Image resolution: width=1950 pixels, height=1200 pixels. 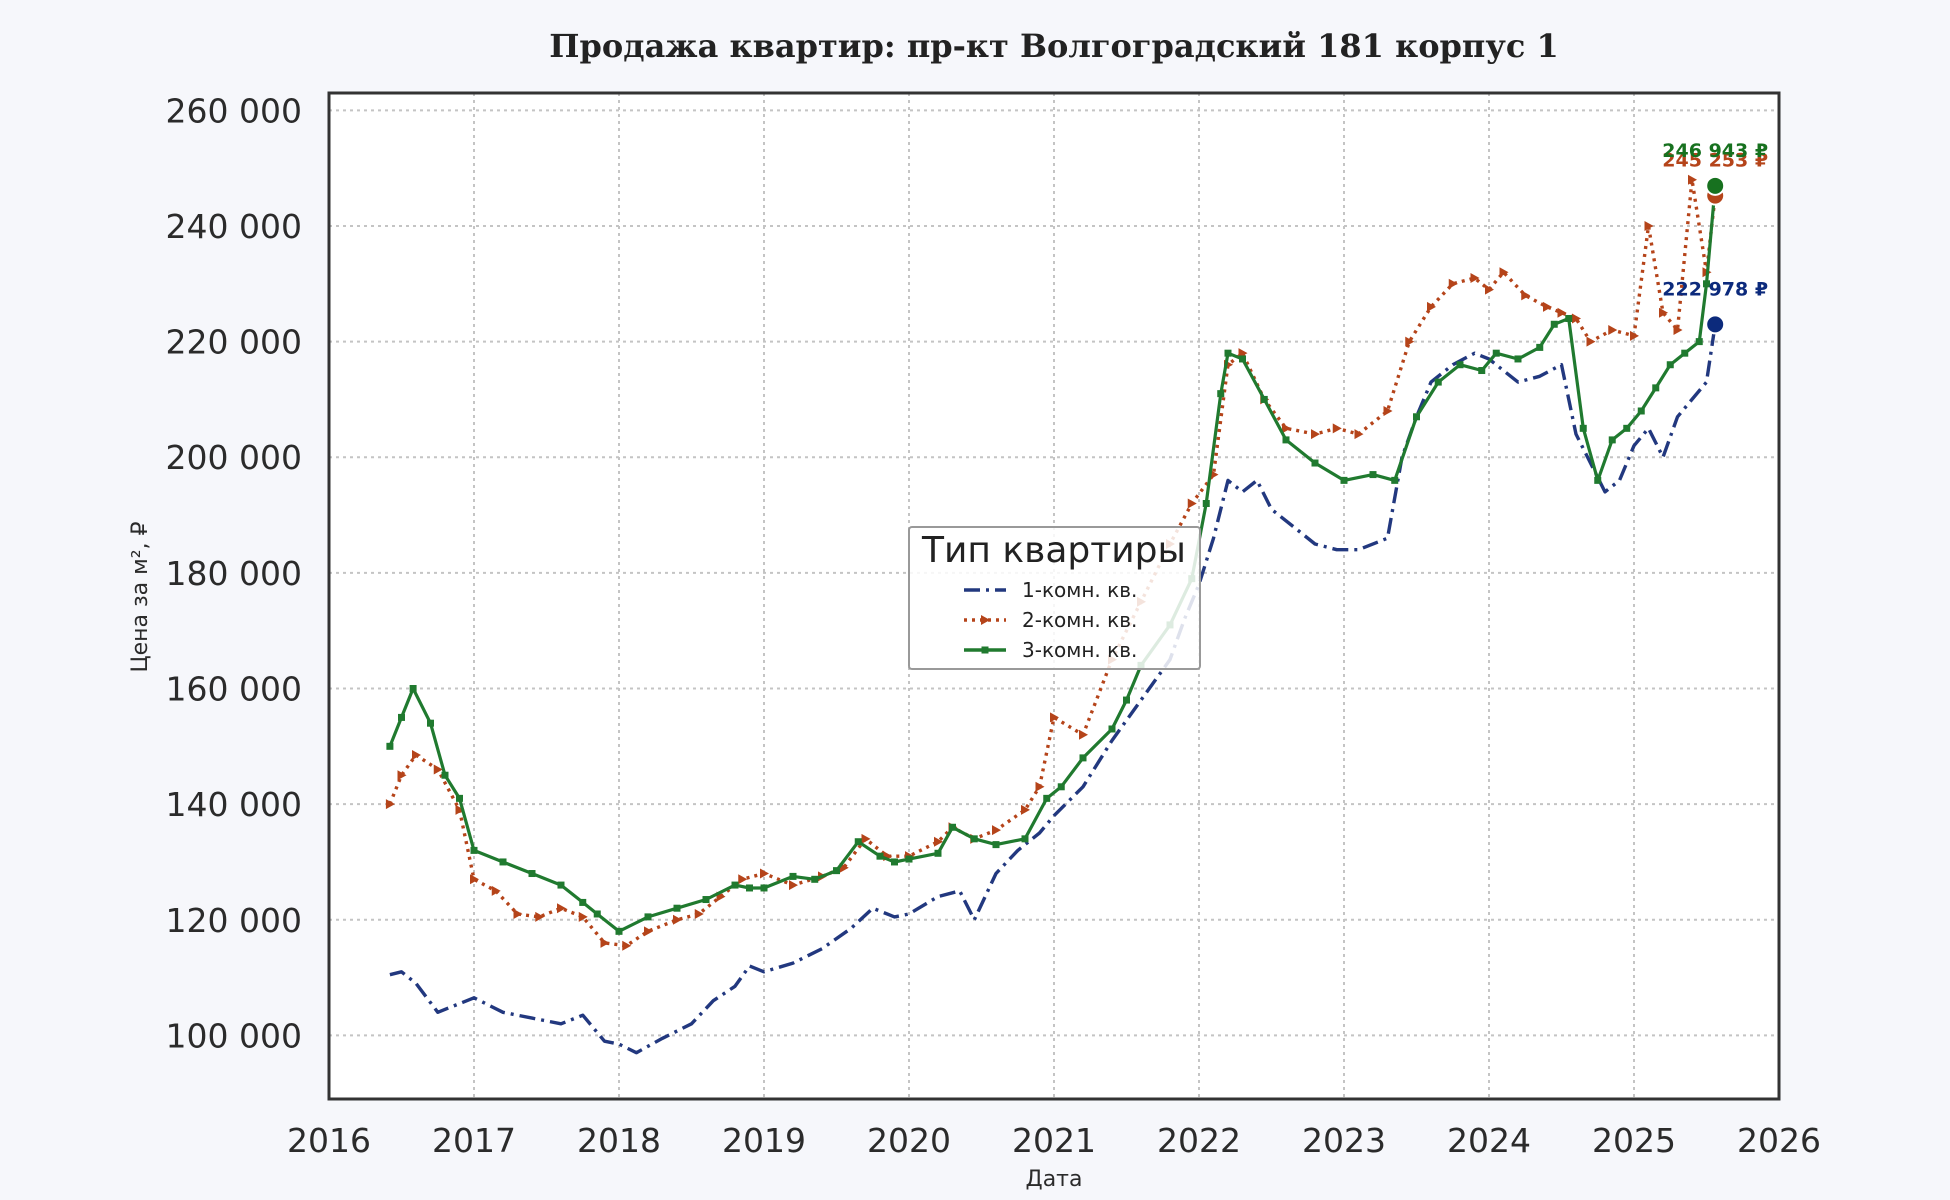 I want to click on legend-title: Тип квартиры, so click(x=1053, y=550).